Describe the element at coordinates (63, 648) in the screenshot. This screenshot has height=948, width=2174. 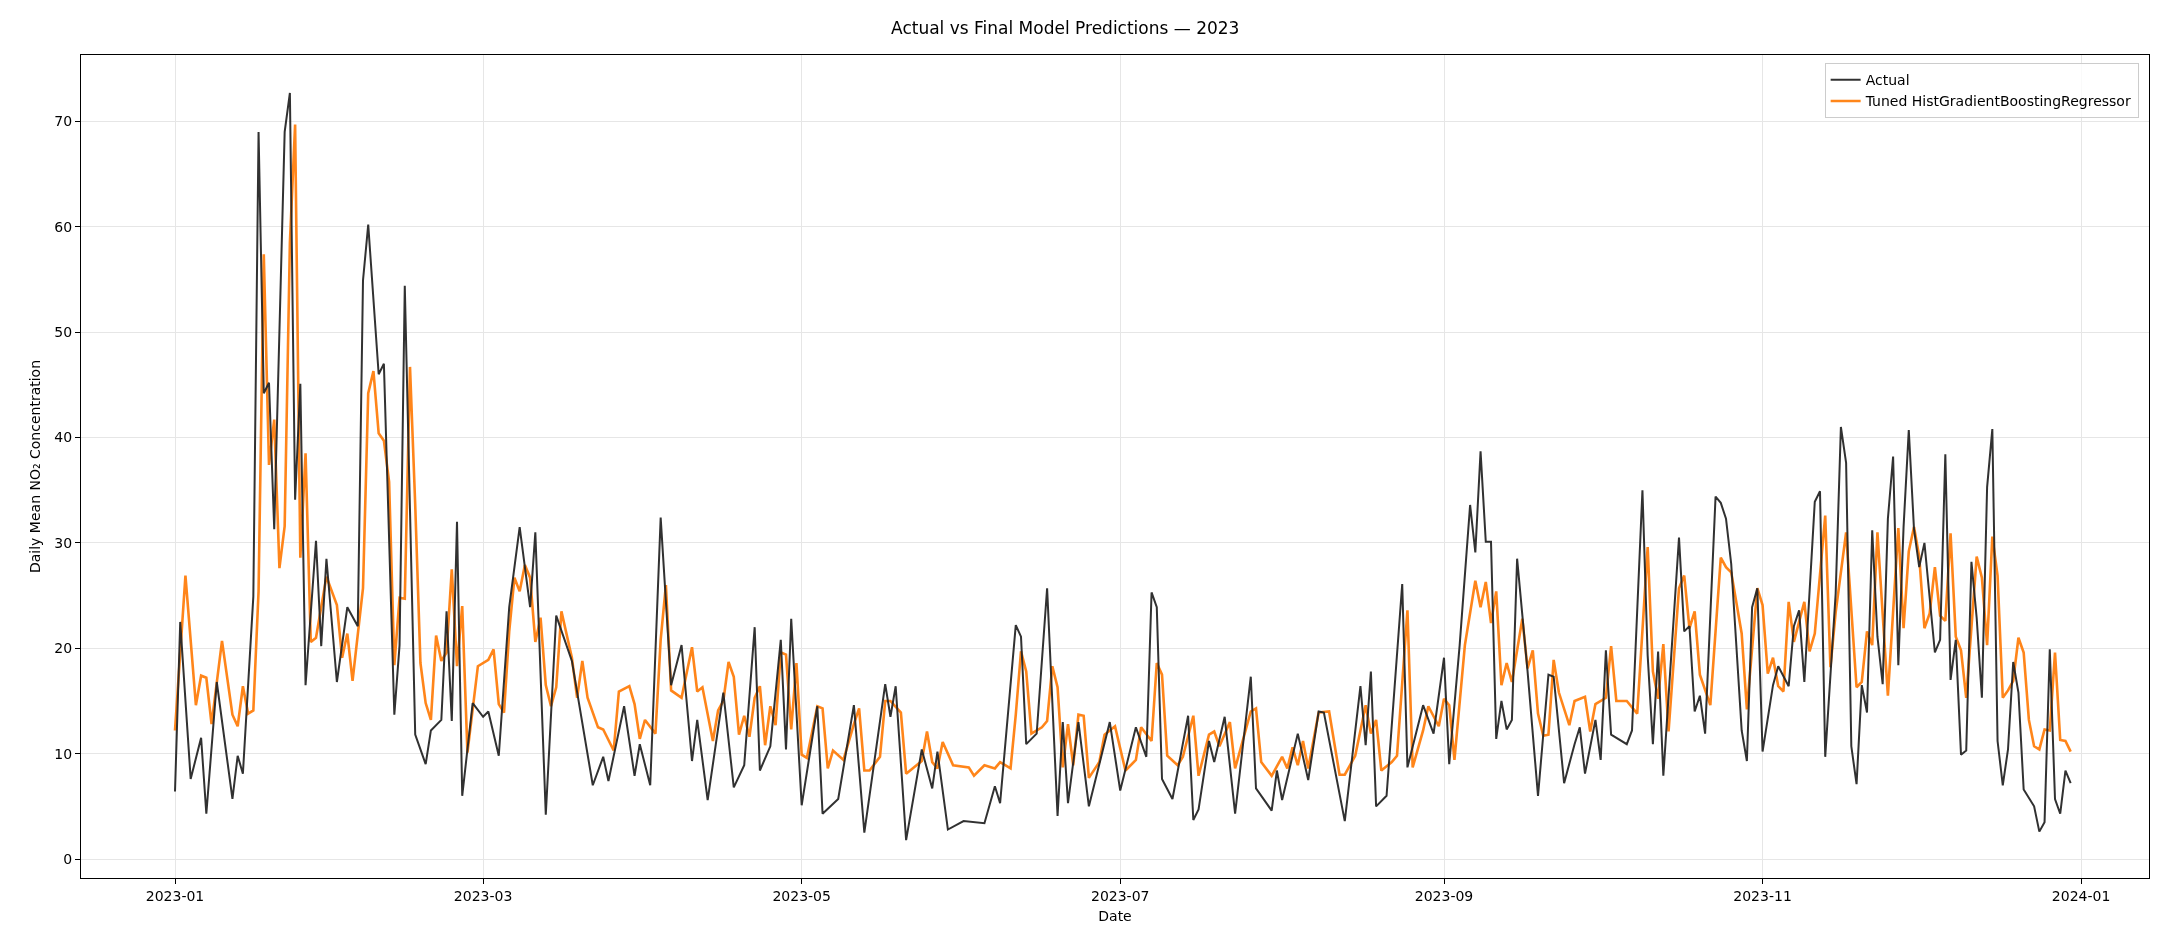
I see `y-tick-label: 20` at that location.